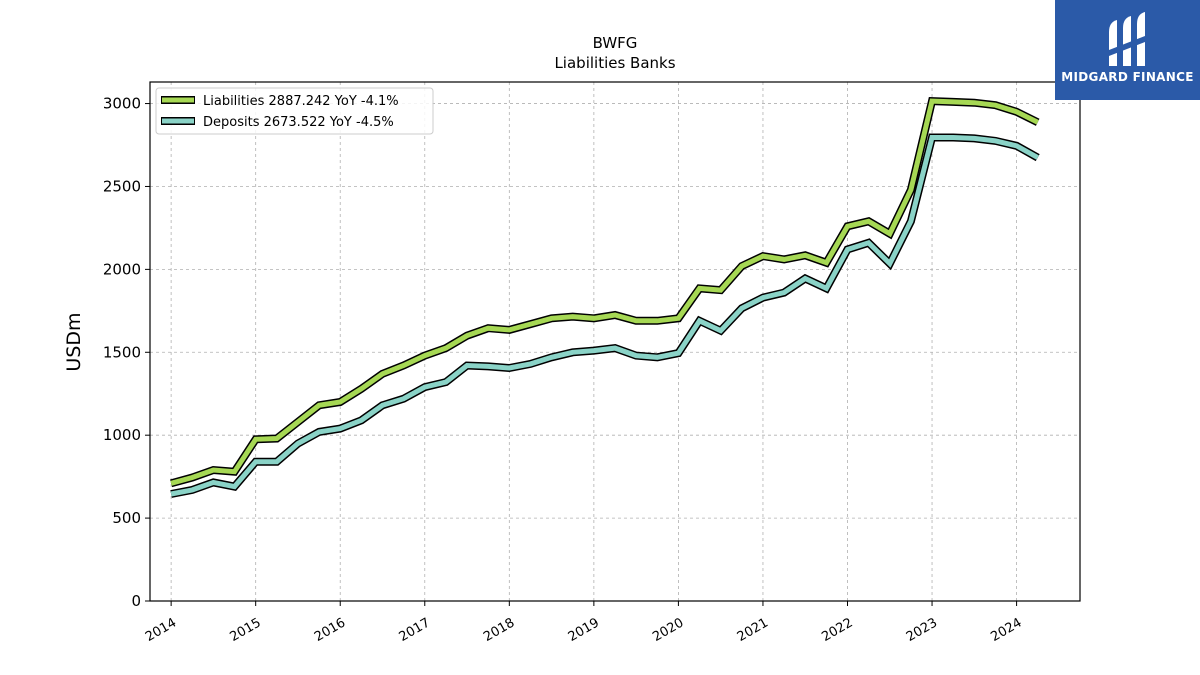  I want to click on legend-box, so click(294, 111).